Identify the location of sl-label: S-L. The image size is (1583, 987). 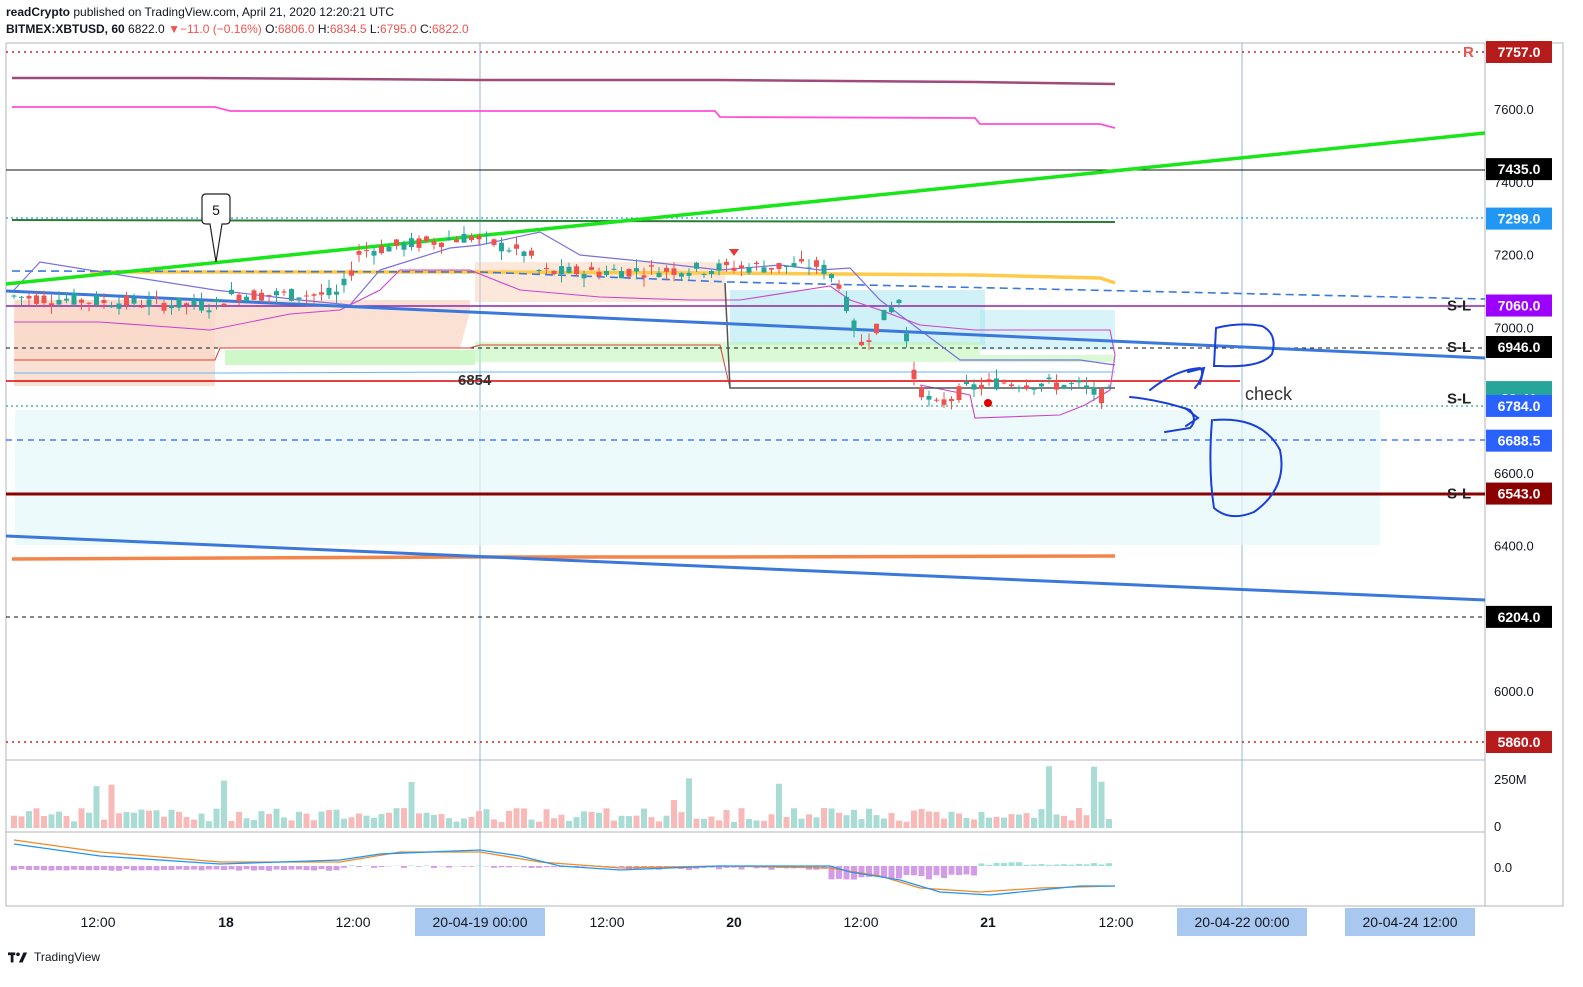
(1459, 398).